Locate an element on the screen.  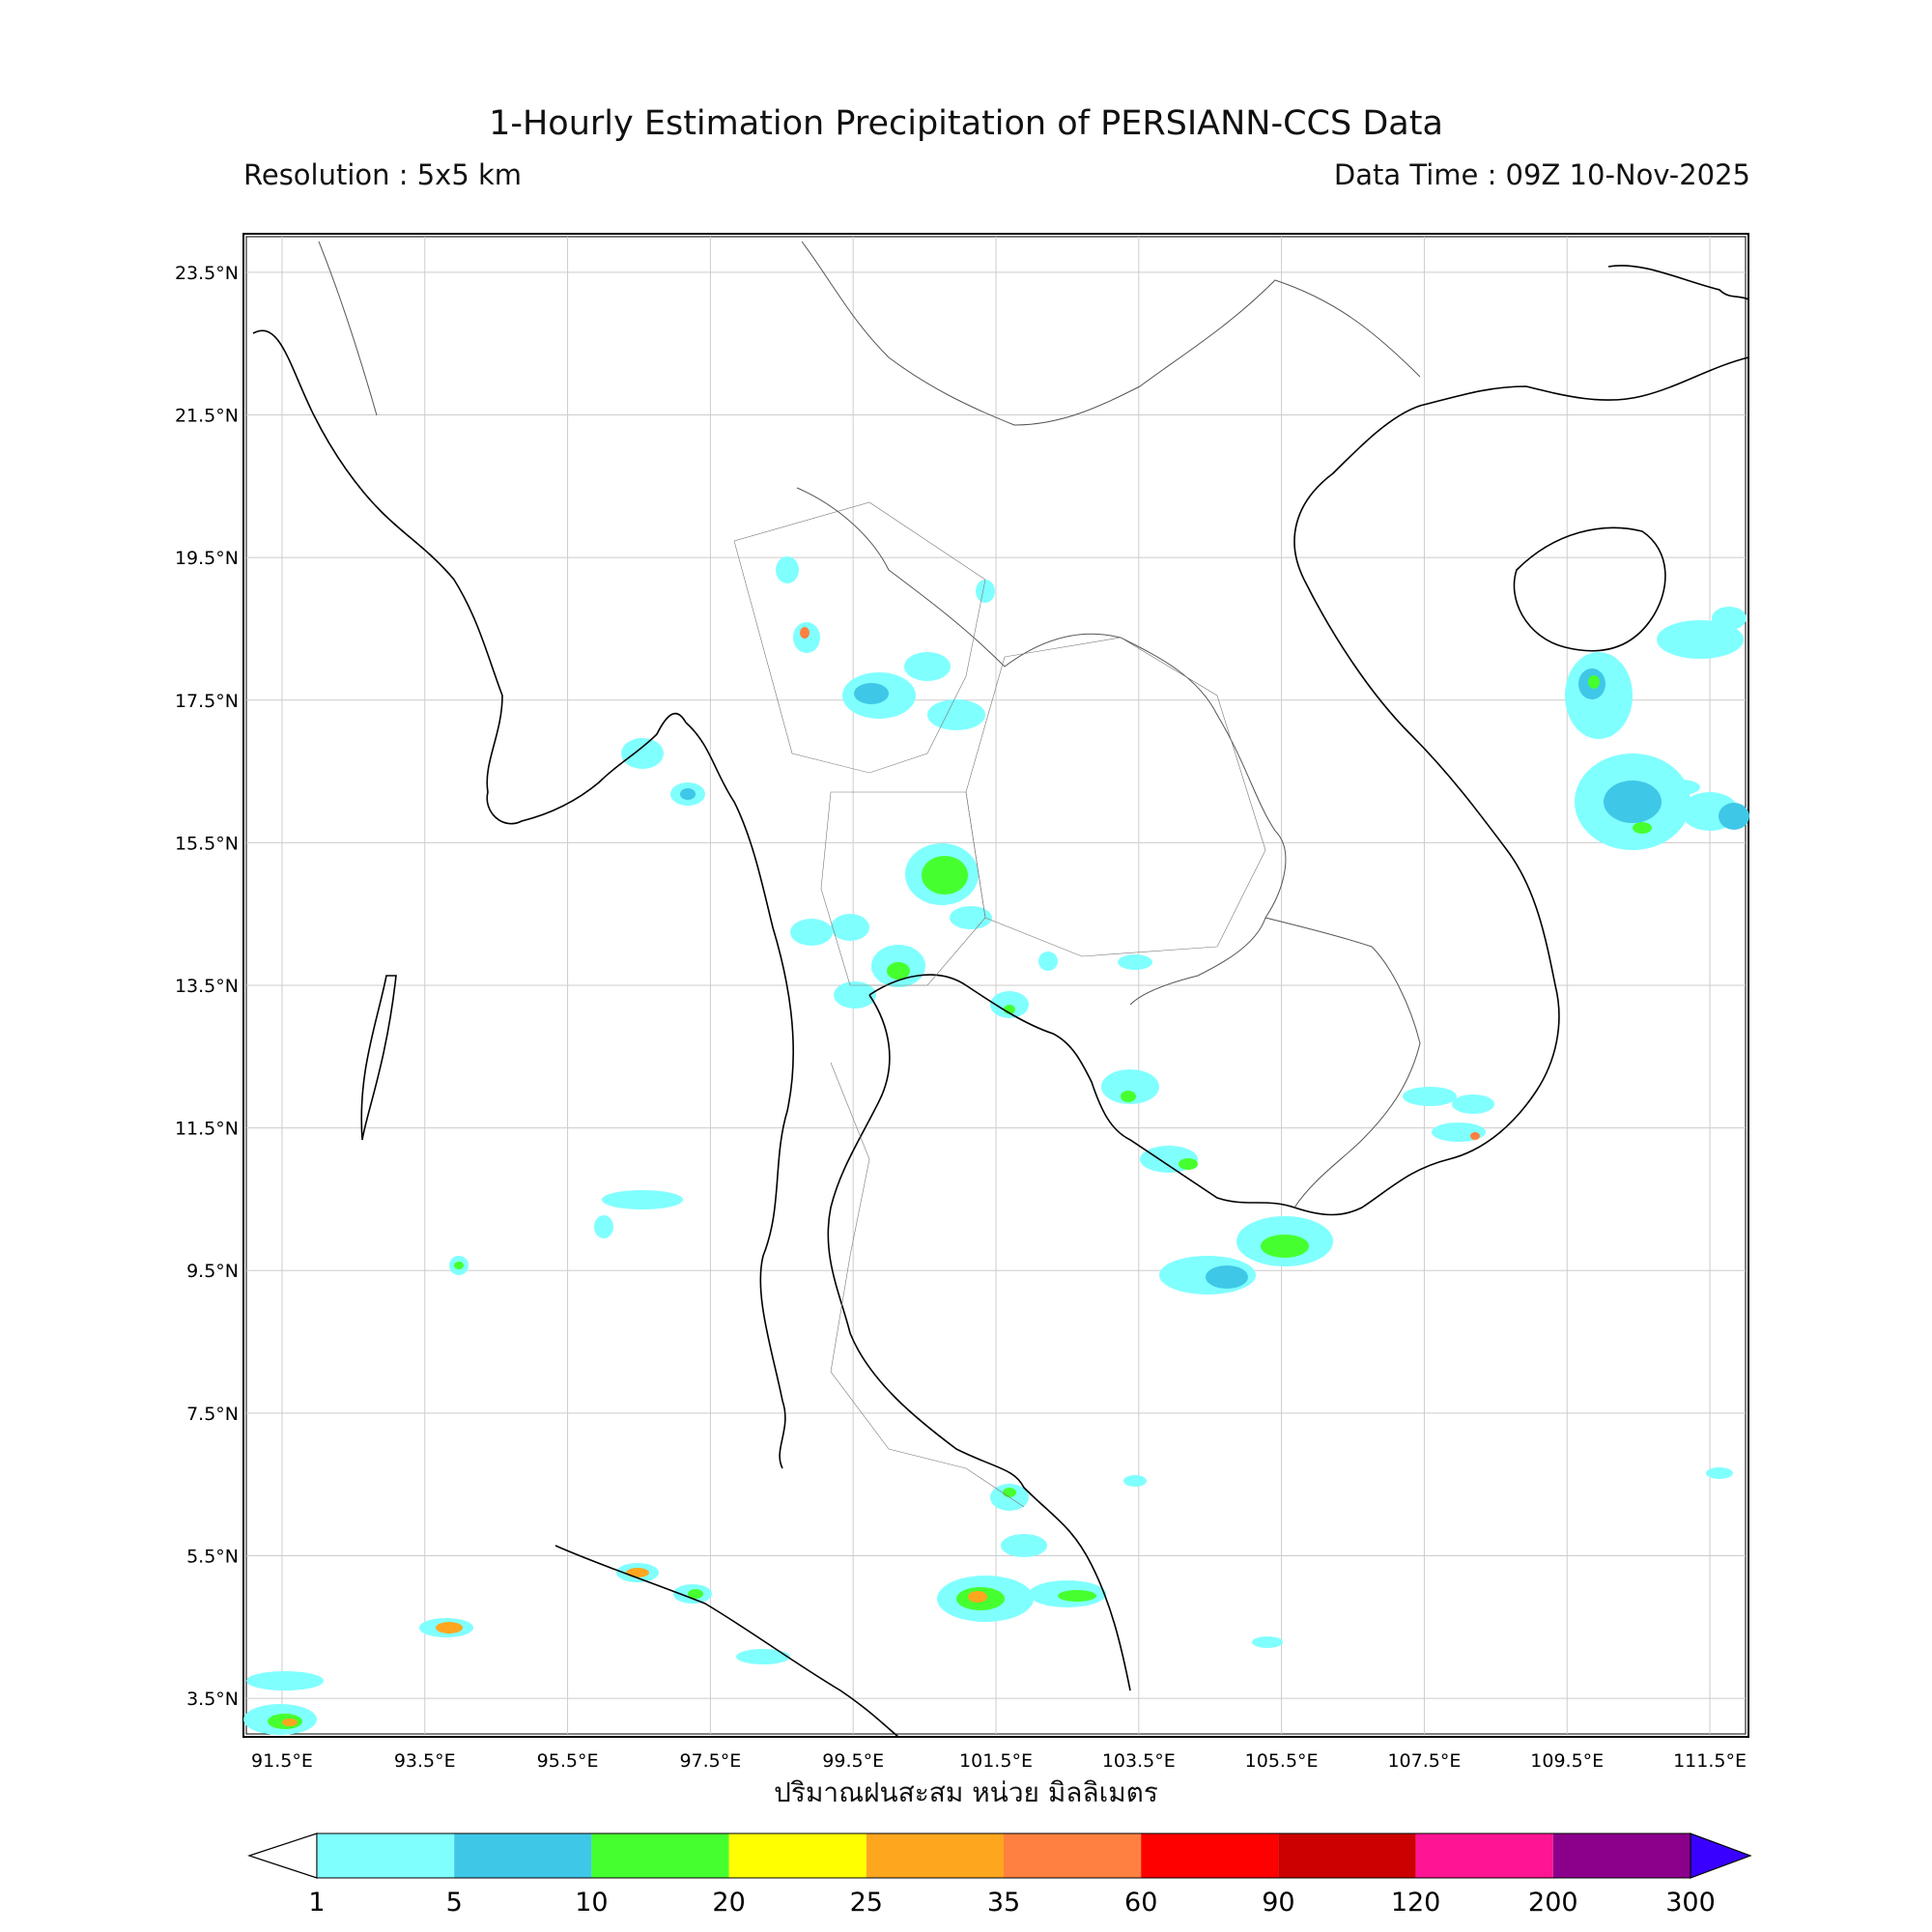
colorbar-under-arrow is located at coordinates (282, 1856).